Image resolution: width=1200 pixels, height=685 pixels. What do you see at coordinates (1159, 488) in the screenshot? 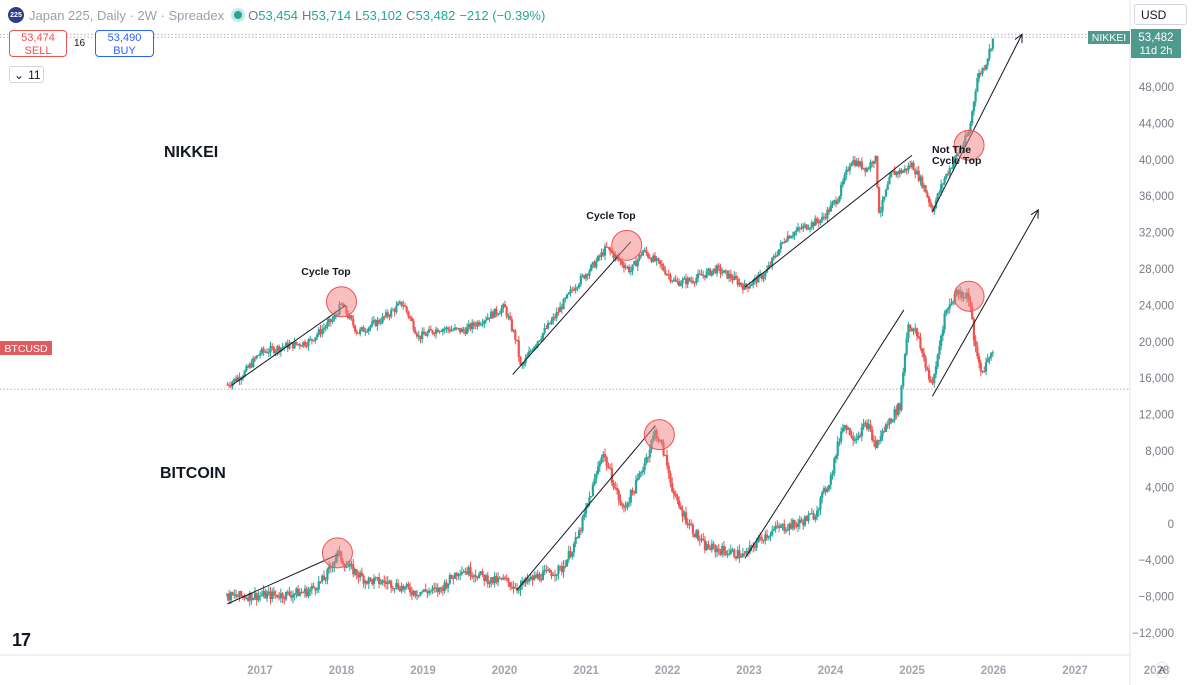
I see `y-tick-label: 4,000` at bounding box center [1159, 488].